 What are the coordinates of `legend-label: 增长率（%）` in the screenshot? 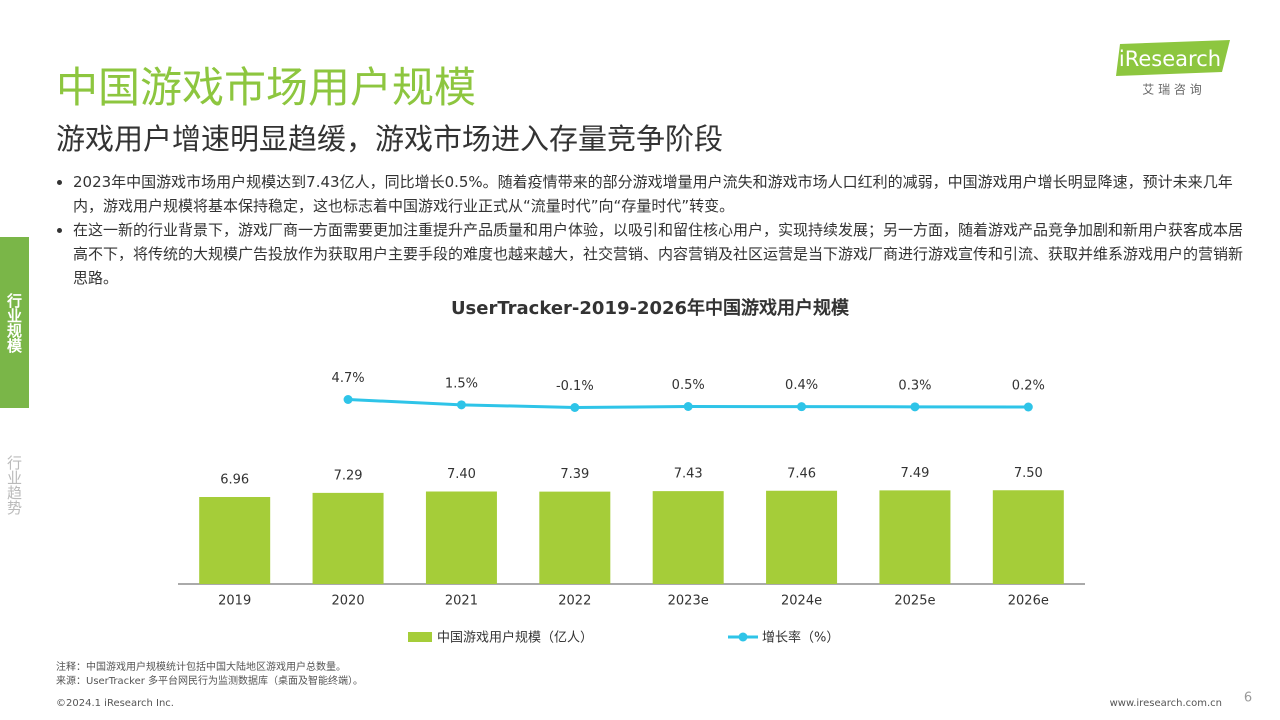 It's located at (800, 638).